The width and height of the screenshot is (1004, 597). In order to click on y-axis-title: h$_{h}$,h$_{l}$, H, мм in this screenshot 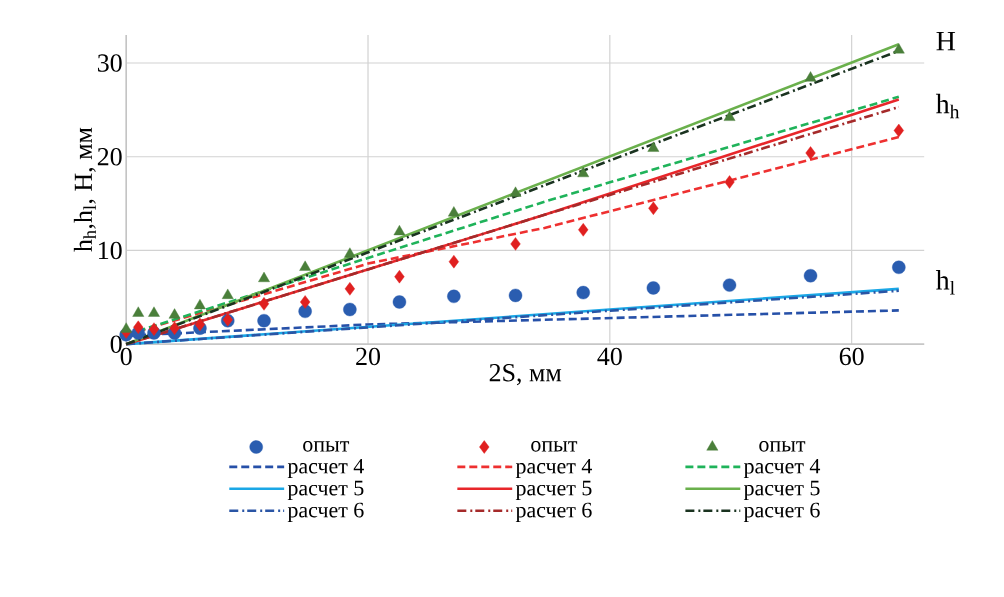, I will do `click(84, 190)`.